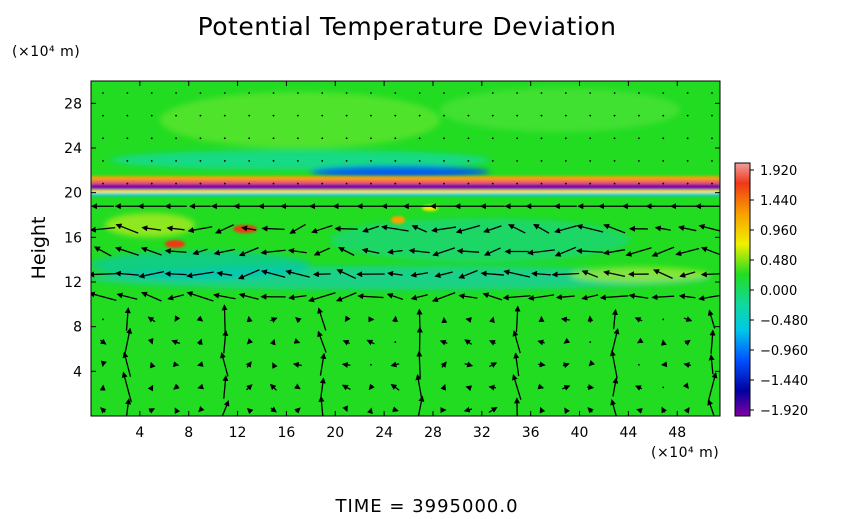 This screenshot has width=854, height=519. I want to click on x-tick-label: 44, so click(628, 433).